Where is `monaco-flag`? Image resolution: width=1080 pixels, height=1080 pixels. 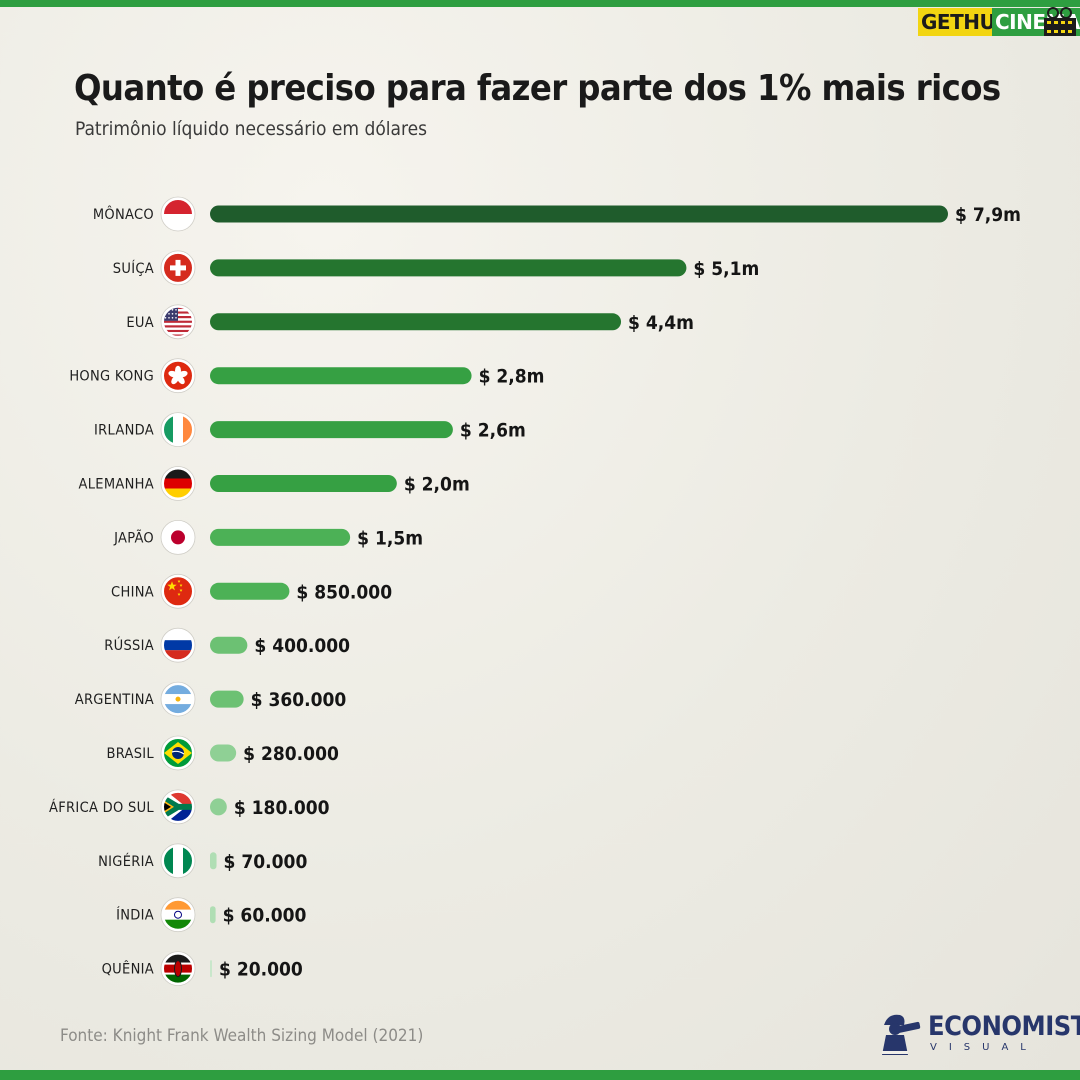 monaco-flag is located at coordinates (178, 214).